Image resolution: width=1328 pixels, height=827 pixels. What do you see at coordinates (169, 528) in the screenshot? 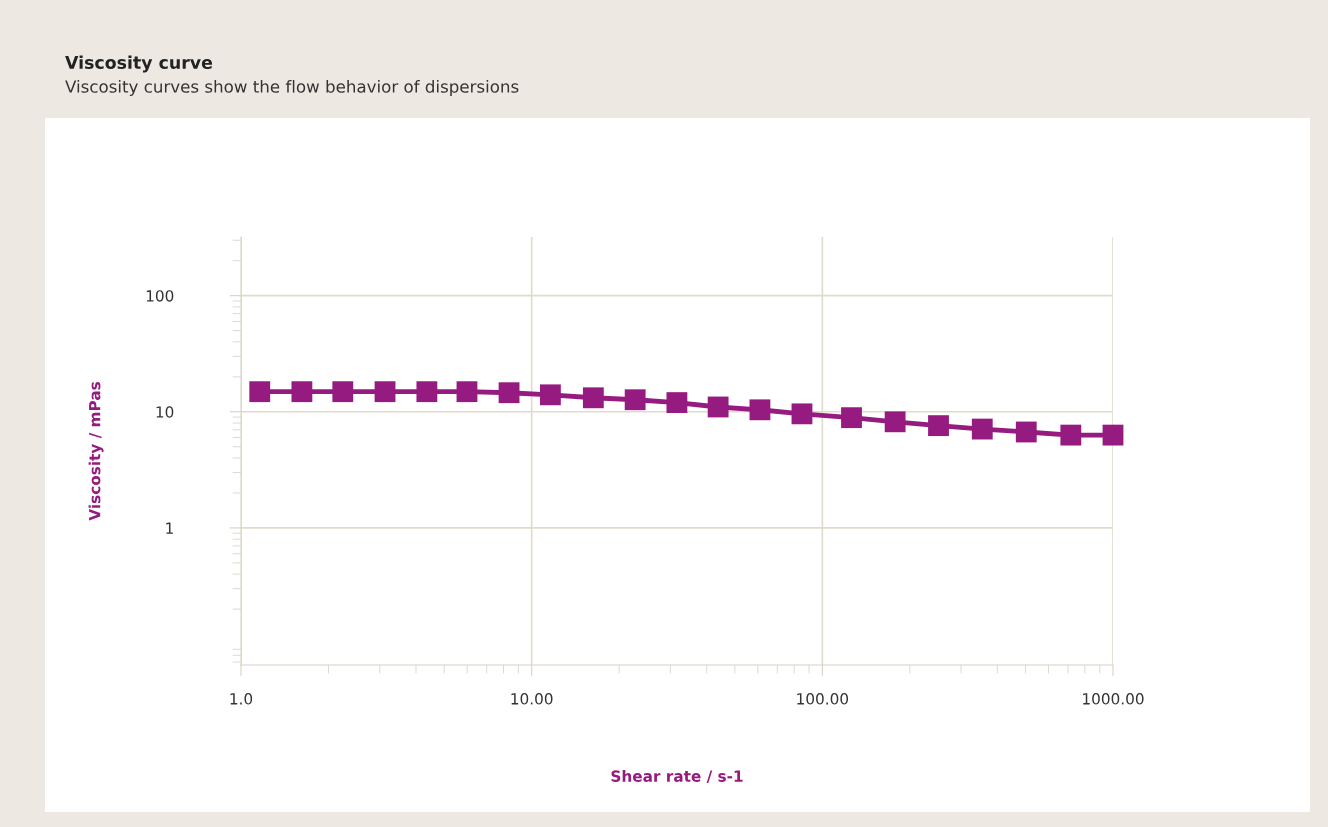
I see `y-tick-label: 1` at bounding box center [169, 528].